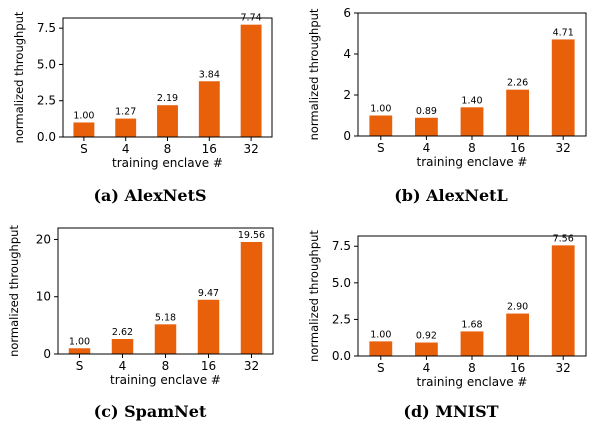 The width and height of the screenshot is (602, 428). What do you see at coordinates (125, 112) in the screenshot?
I see `data-label: 1.27` at bounding box center [125, 112].